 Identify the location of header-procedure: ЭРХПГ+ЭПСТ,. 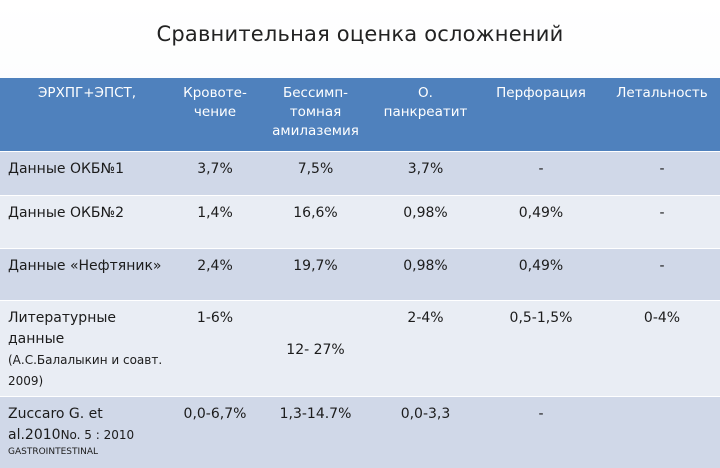
(86, 115).